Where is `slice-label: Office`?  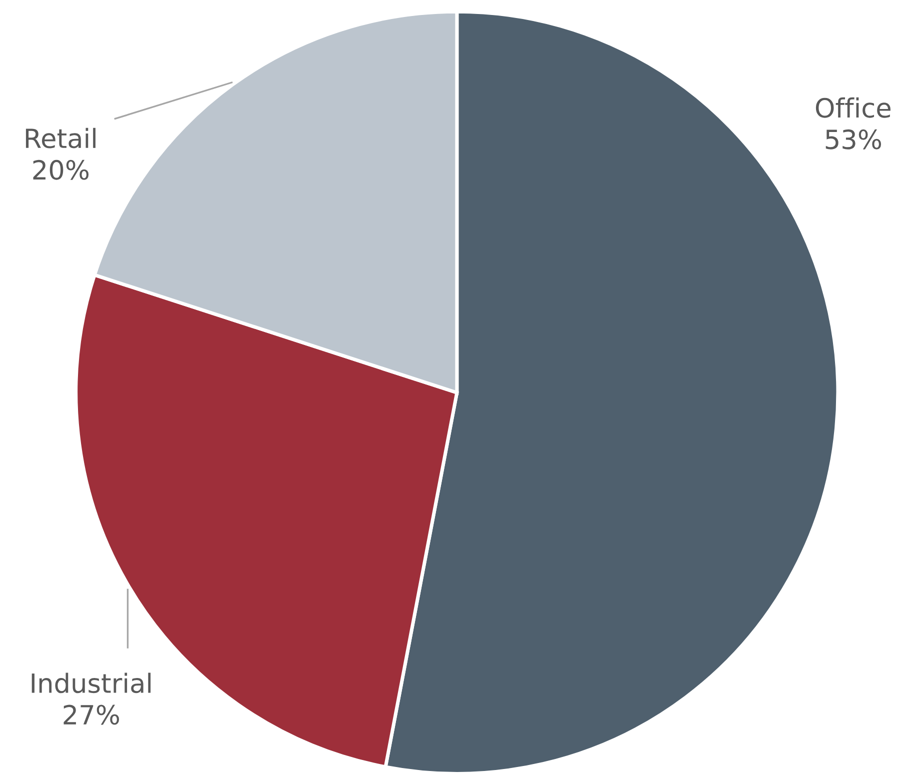 slice-label: Office is located at coordinates (853, 107).